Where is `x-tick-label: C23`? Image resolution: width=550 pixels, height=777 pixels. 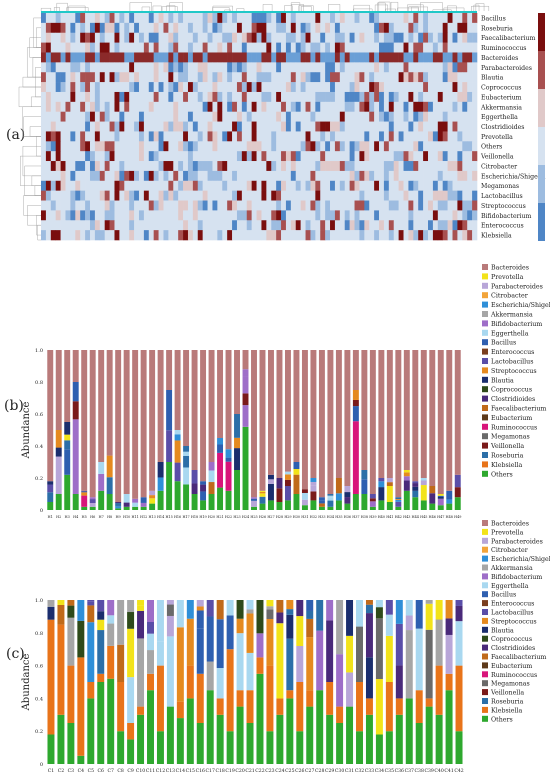
x-tick-label: C23 is located at coordinates (269, 771).